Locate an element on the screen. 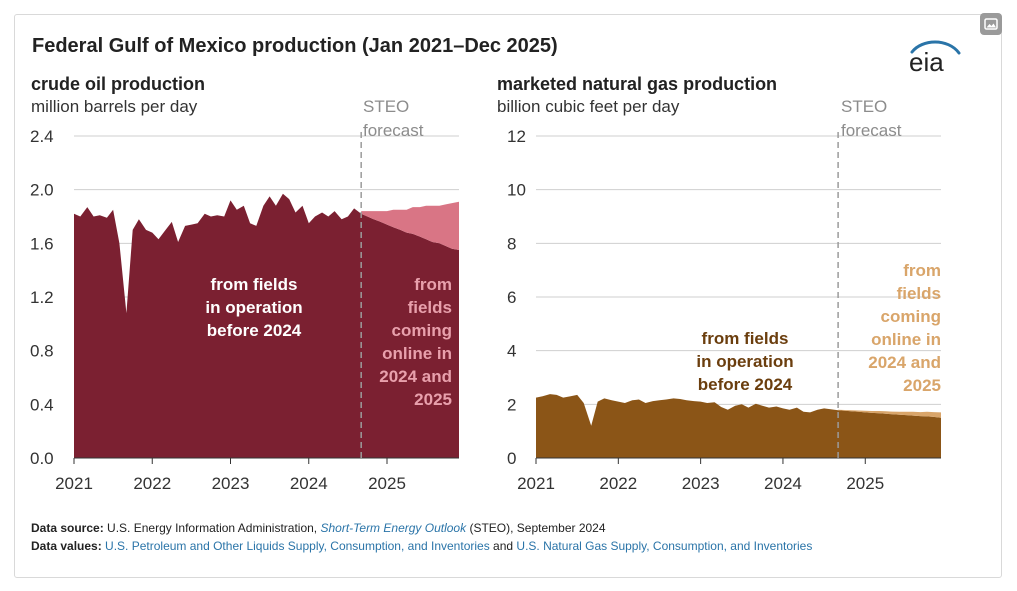  gas-y-tick-label: 8 is located at coordinates (511, 243).